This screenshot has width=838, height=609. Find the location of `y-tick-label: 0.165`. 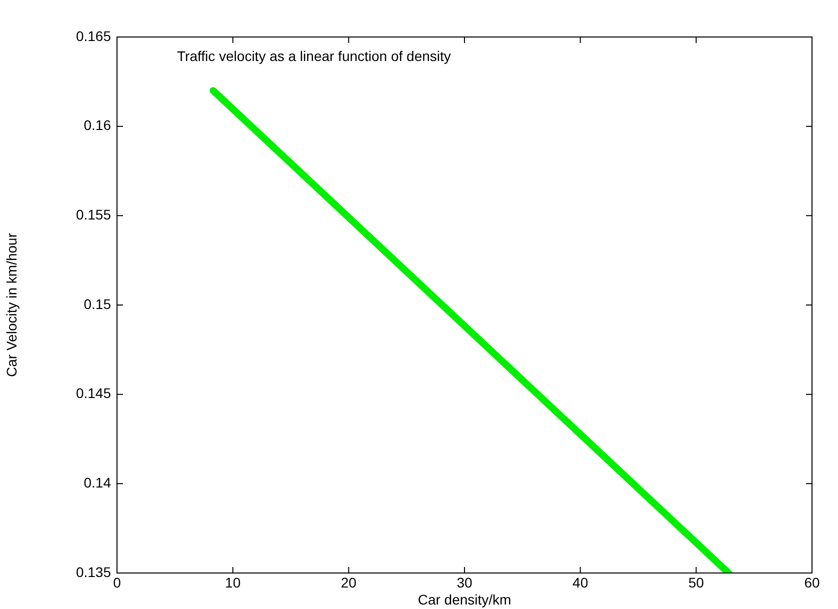

y-tick-label: 0.165 is located at coordinates (94, 36).